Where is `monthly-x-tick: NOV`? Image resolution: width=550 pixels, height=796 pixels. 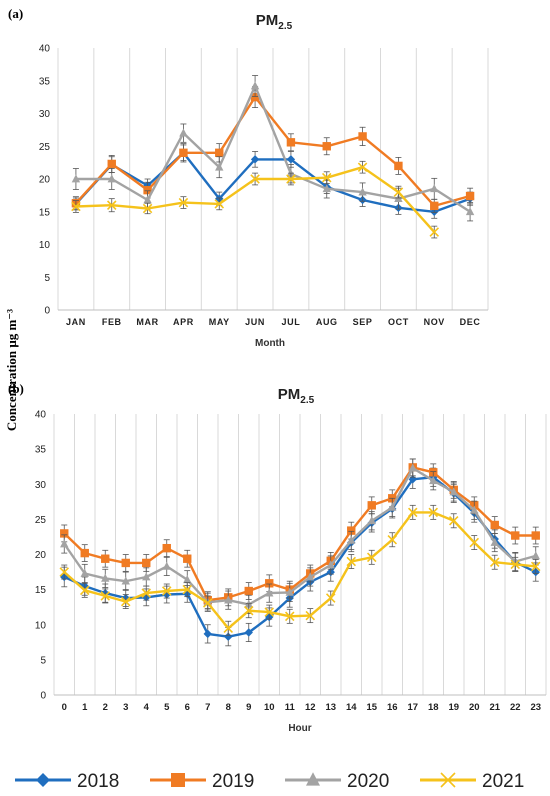
monthly-x-tick: NOV is located at coordinates (434, 322).